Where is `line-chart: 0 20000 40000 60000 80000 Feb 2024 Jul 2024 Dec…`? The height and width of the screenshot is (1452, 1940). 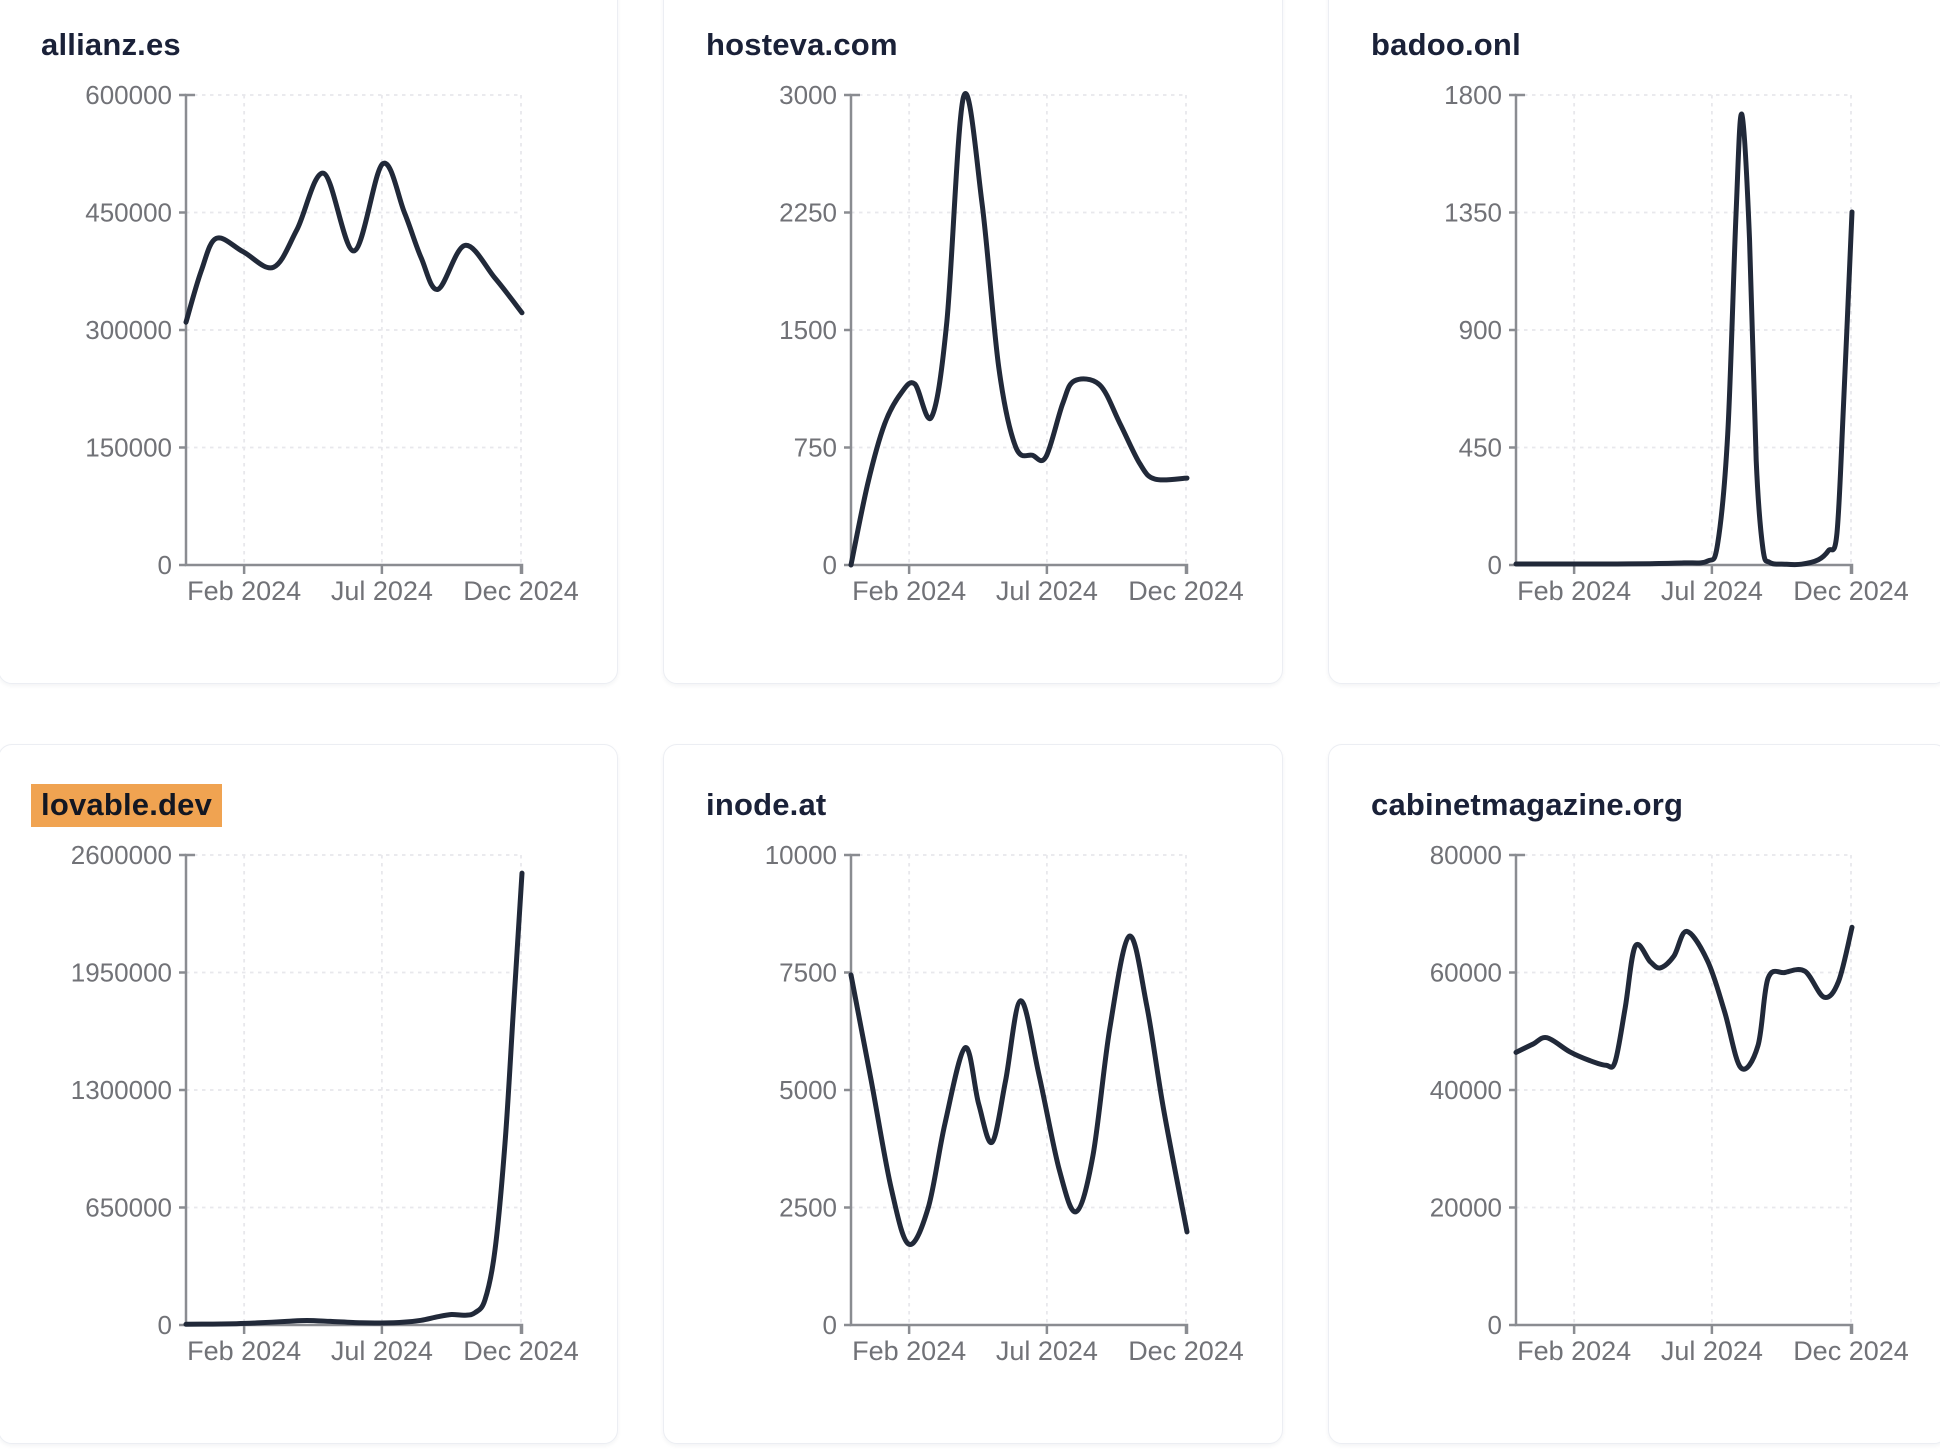
line-chart: 0 20000 40000 60000 80000 Feb 2024 Jul 2024 Dec… is located at coordinates (1669, 1103).